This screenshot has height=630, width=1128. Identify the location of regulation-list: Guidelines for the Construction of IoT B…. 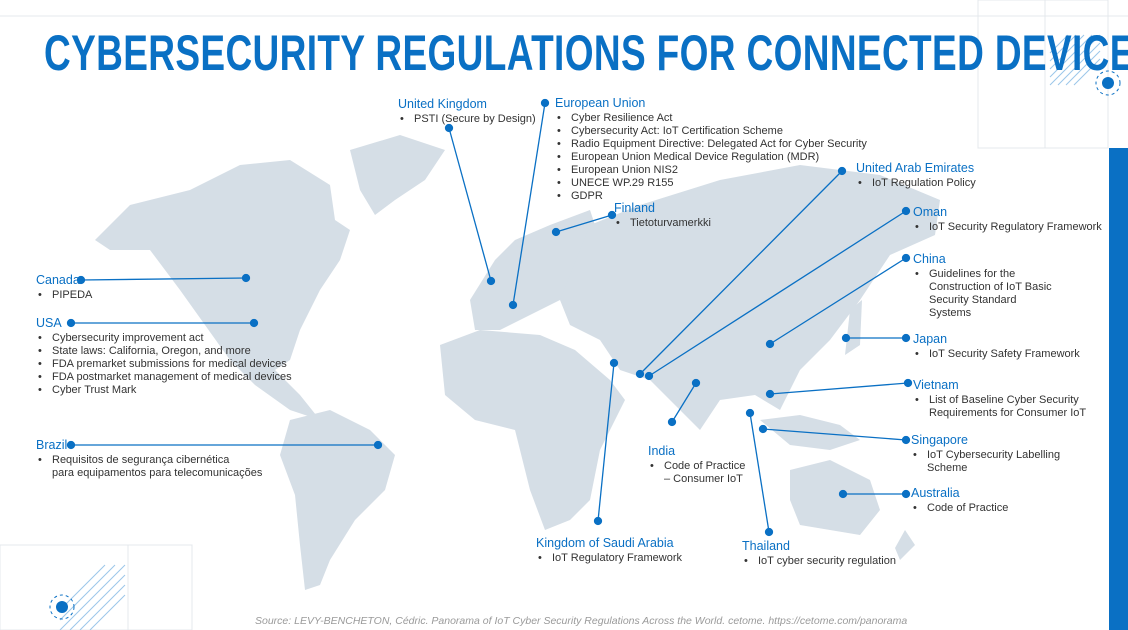
(982, 294).